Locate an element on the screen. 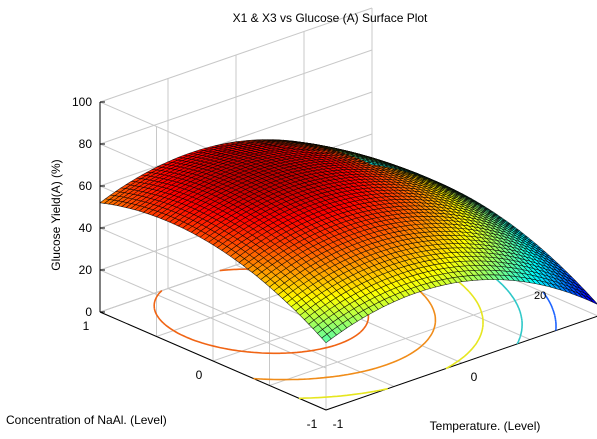 Image resolution: width=597 pixels, height=439 pixels. surface-patch is located at coordinates (105, 201).